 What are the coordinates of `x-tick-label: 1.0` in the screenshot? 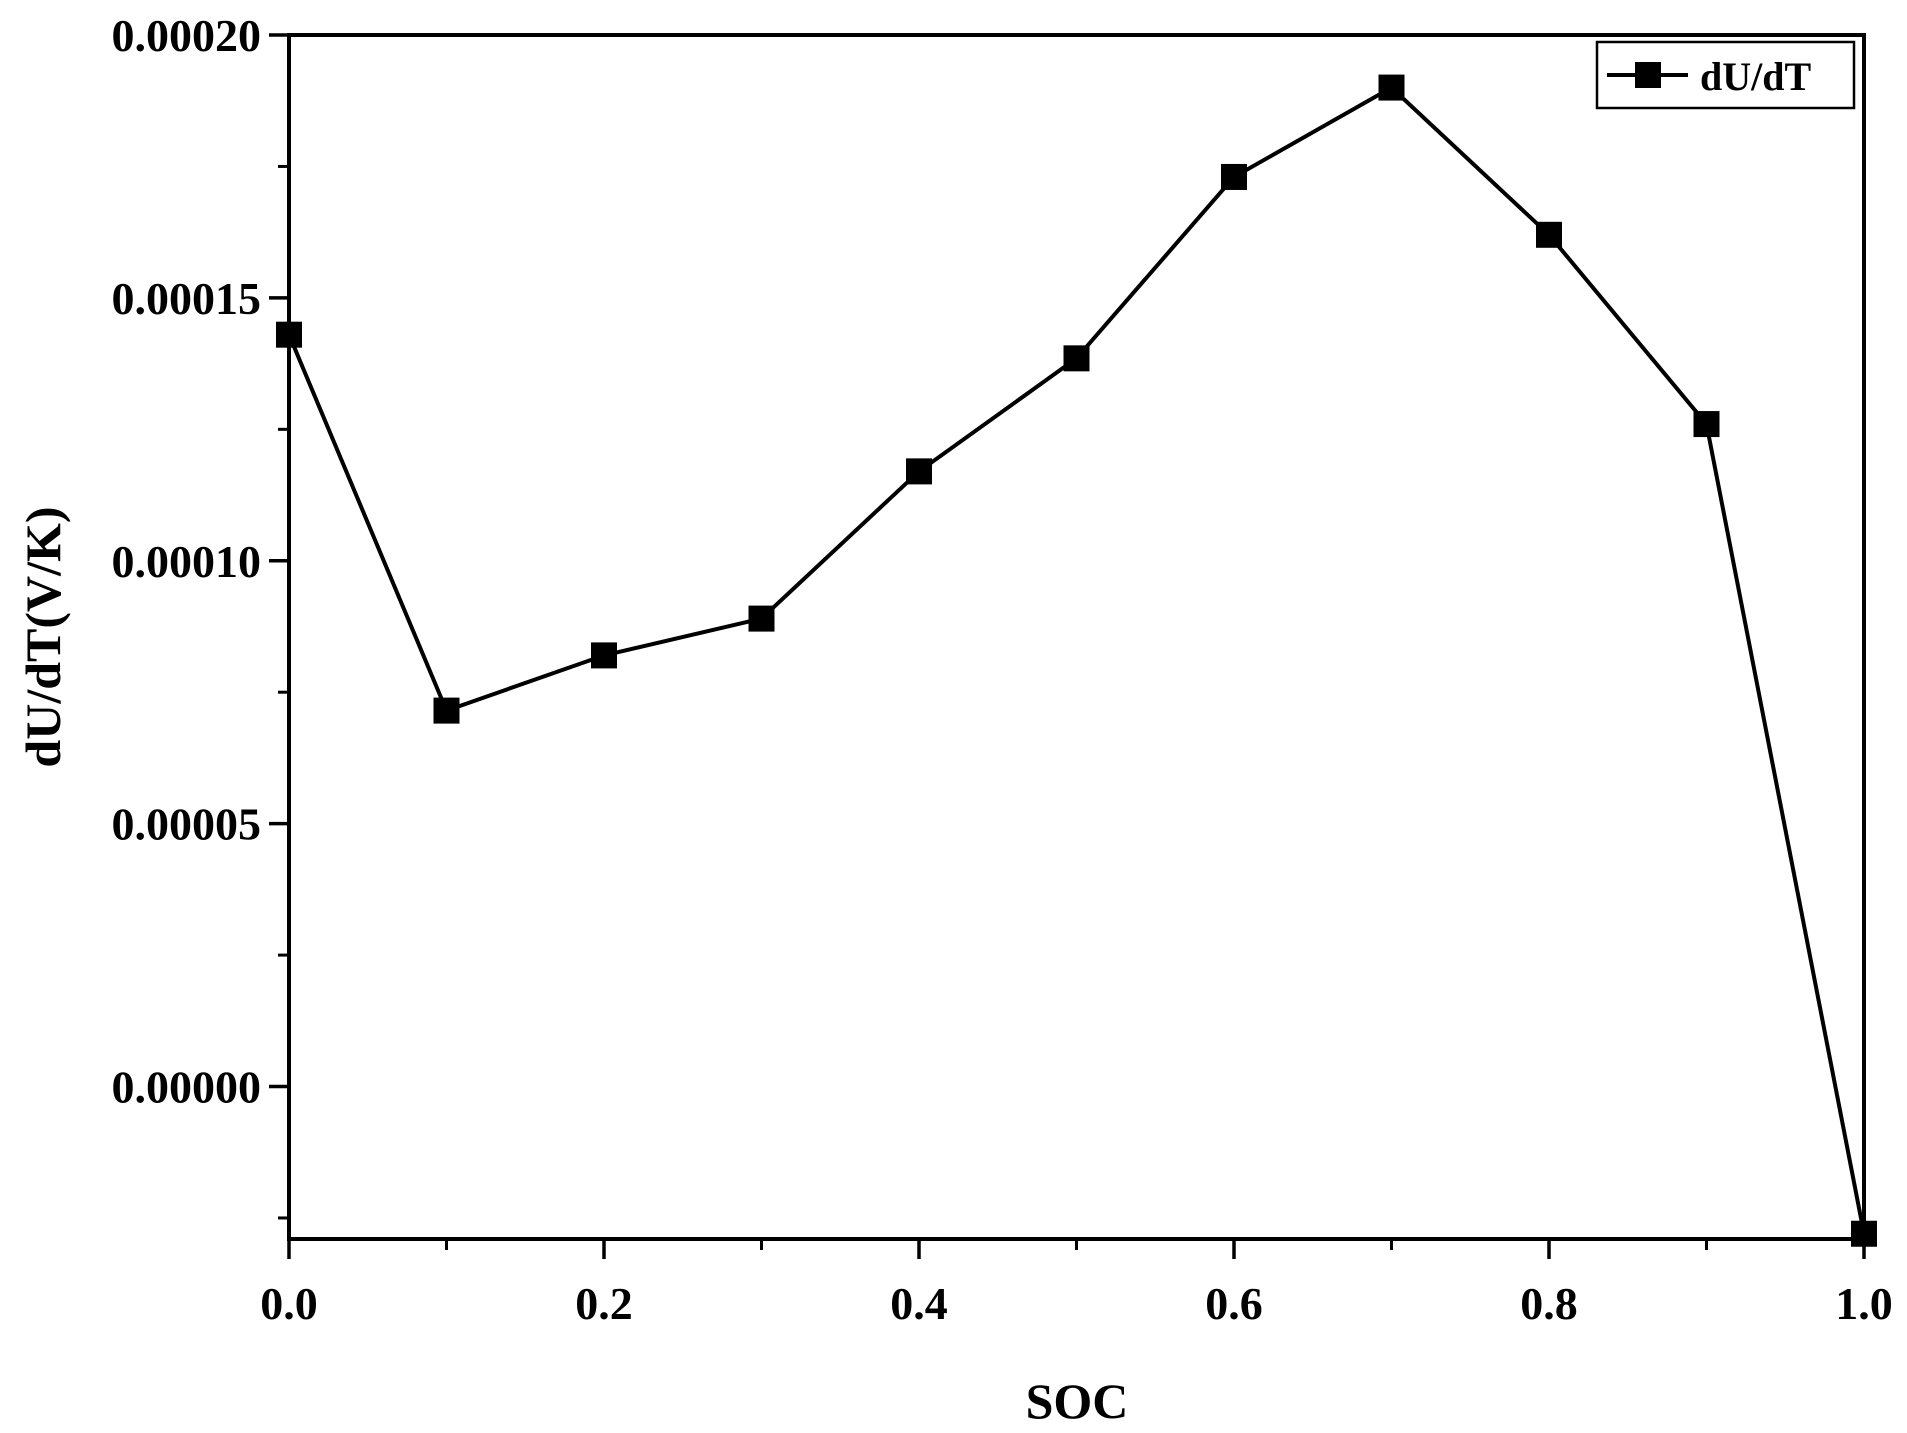 It's located at (1864, 1303).